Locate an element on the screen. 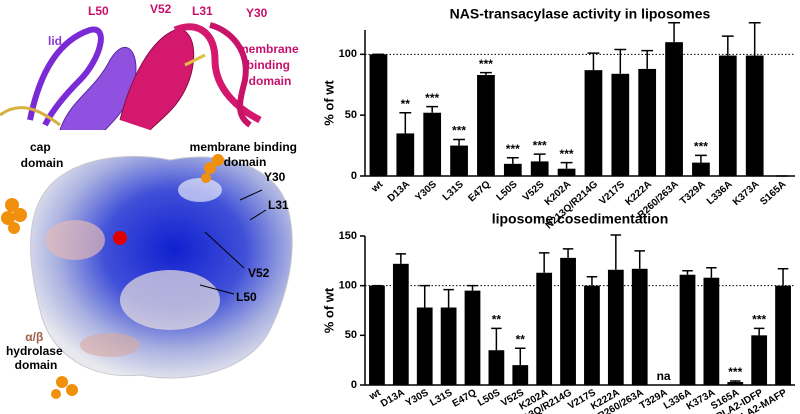 The image size is (800, 414). x-tick-label: D13A is located at coordinates (399, 191).